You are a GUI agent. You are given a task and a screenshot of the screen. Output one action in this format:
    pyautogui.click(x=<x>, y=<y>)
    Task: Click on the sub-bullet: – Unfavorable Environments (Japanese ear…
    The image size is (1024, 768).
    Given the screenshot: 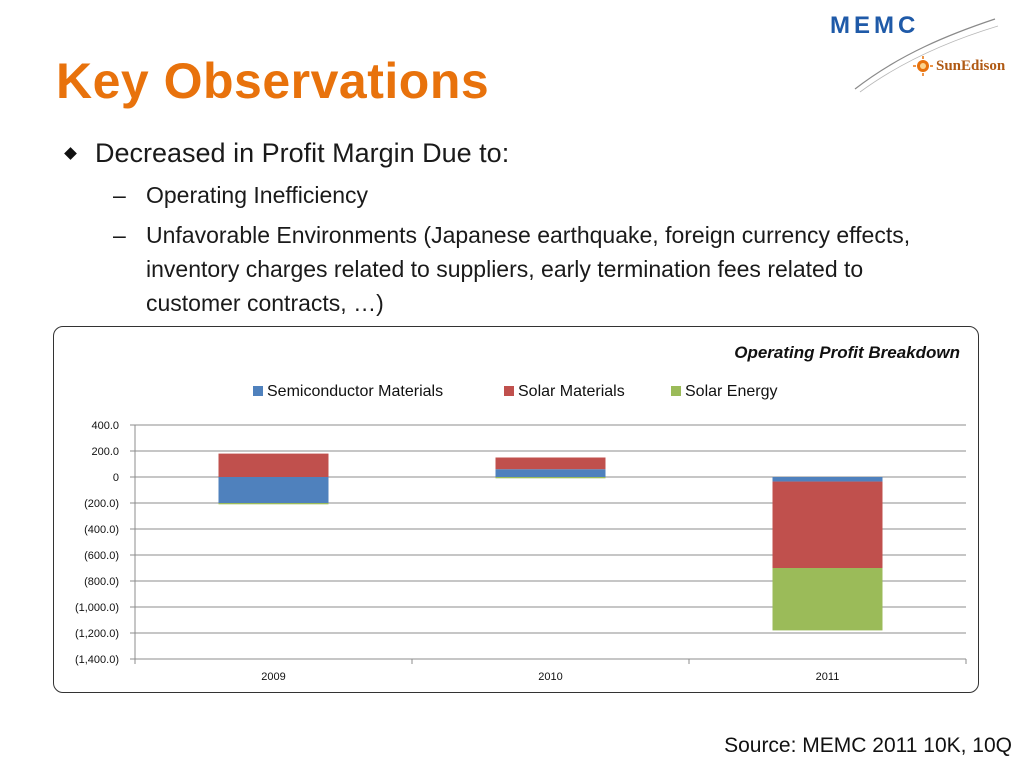 What is the action you would take?
    pyautogui.click(x=537, y=269)
    